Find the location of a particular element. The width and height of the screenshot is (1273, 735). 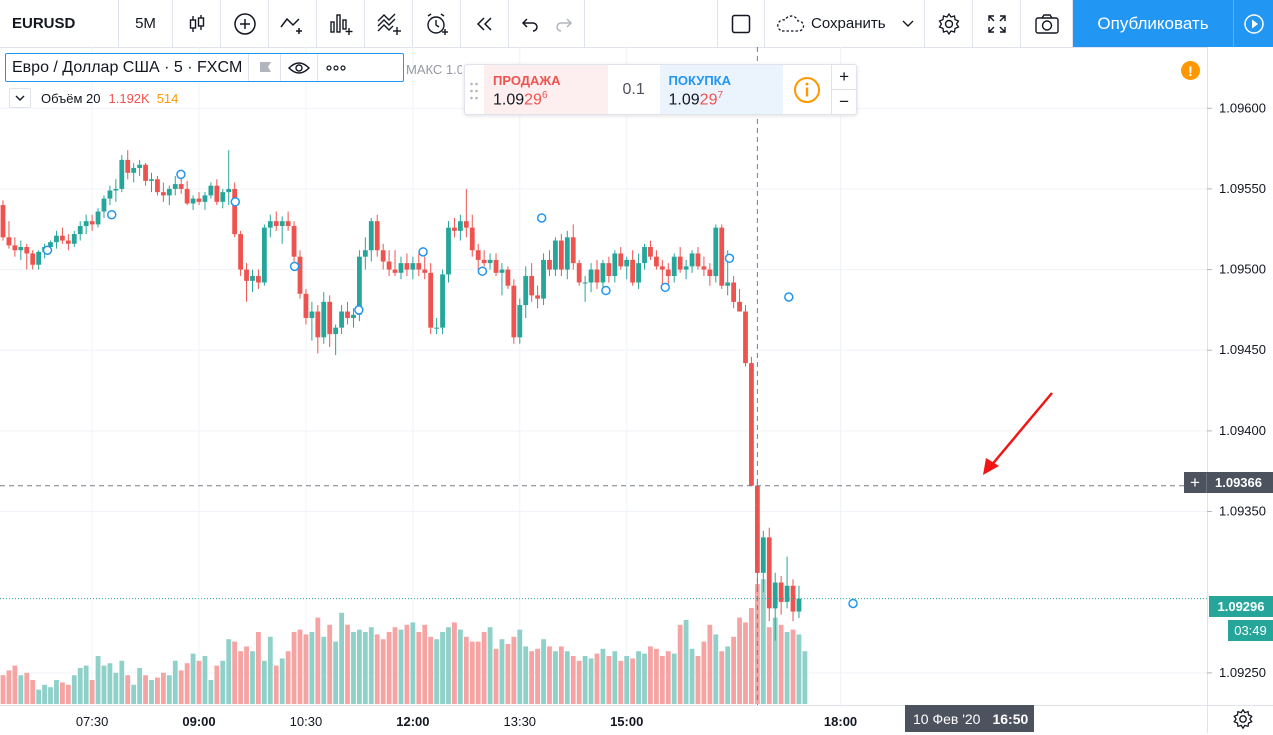

crosshair-date-label: 10 Фев '20 is located at coordinates (947, 718).